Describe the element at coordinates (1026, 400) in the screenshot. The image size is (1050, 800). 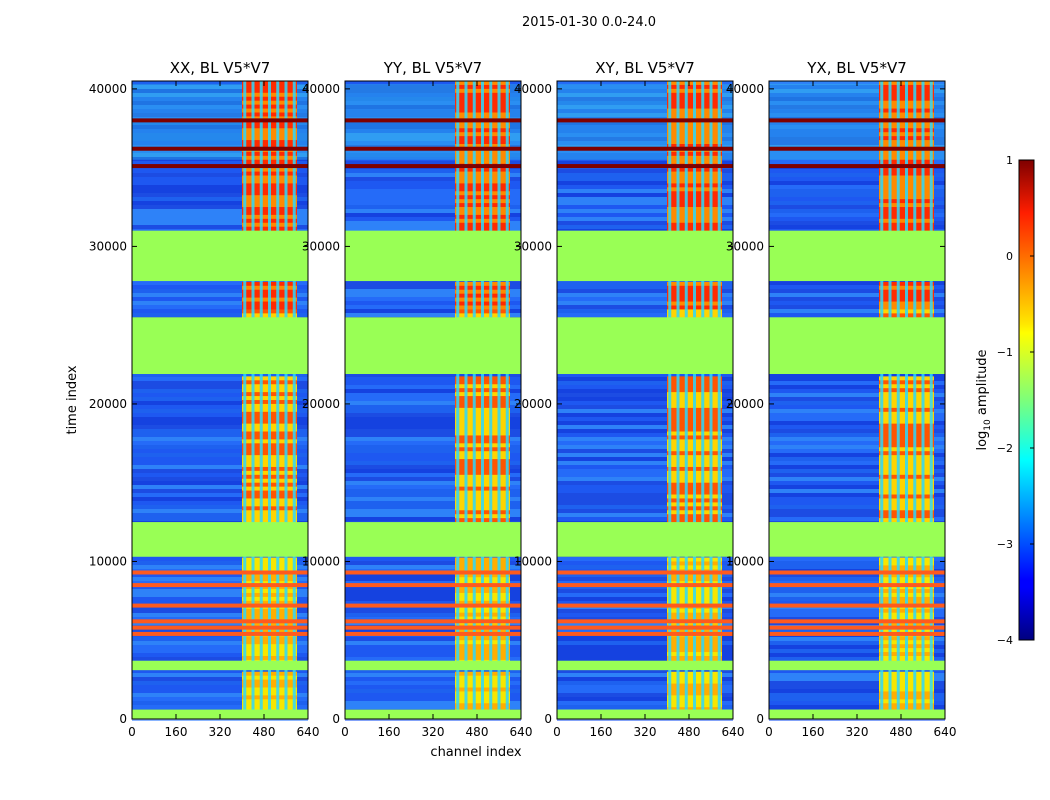
I see `colorbar-gradient` at that location.